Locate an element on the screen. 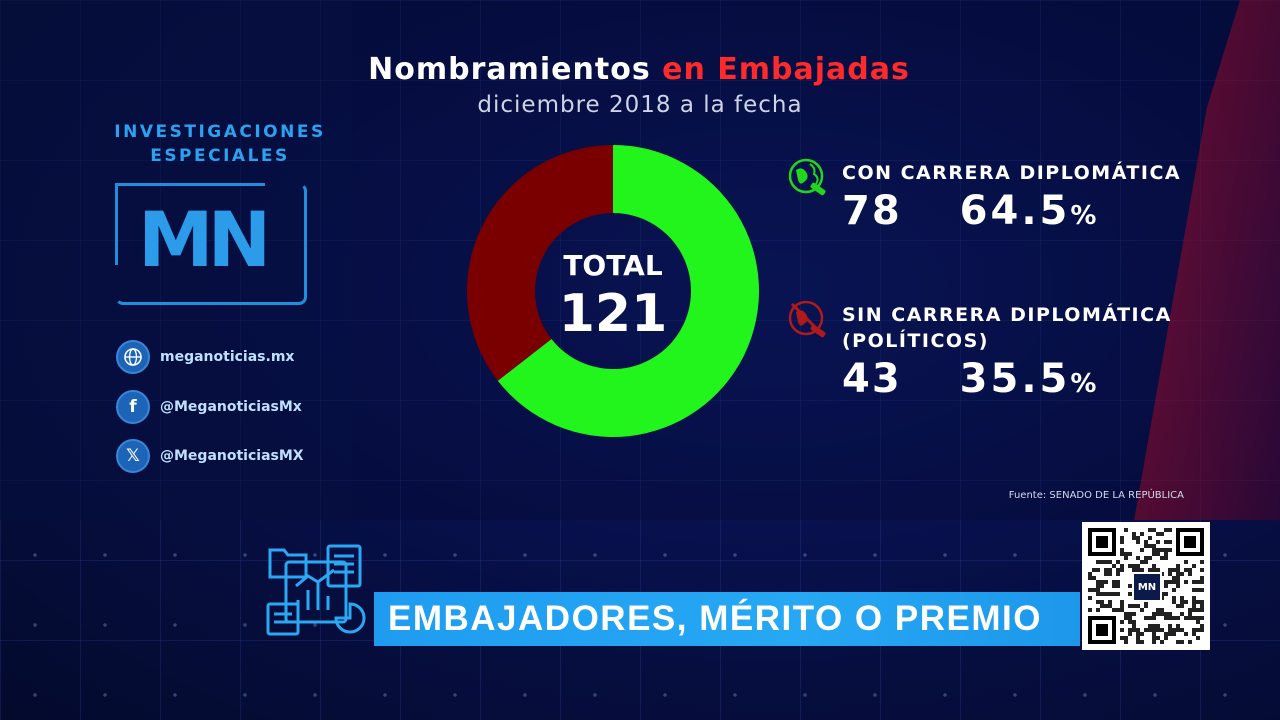 The height and width of the screenshot is (720, 1280). section-title: INVESTIGACIONES ESPECIALES is located at coordinates (220, 144).